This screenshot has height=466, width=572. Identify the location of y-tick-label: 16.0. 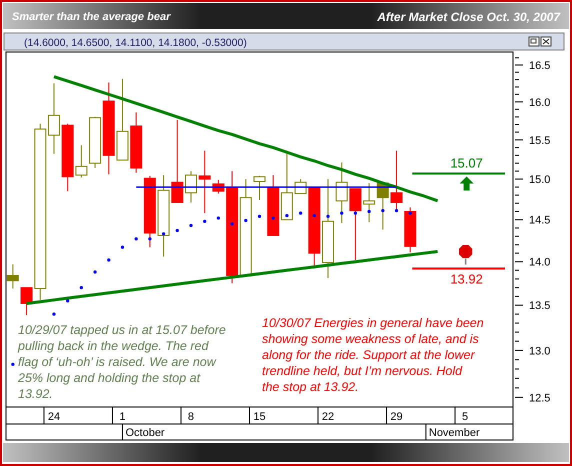
(539, 102).